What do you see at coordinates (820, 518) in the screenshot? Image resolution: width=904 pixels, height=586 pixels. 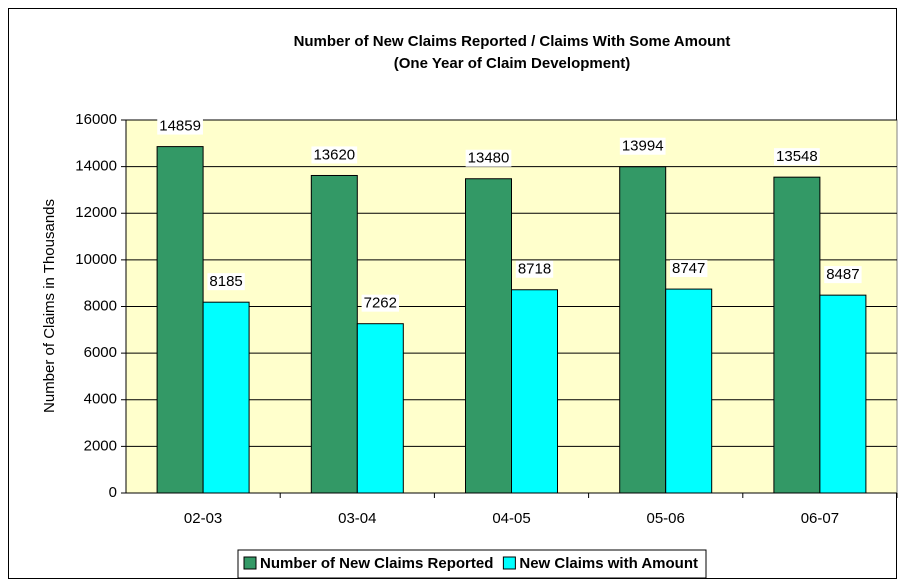 I see `x-tick-label: 06-07` at bounding box center [820, 518].